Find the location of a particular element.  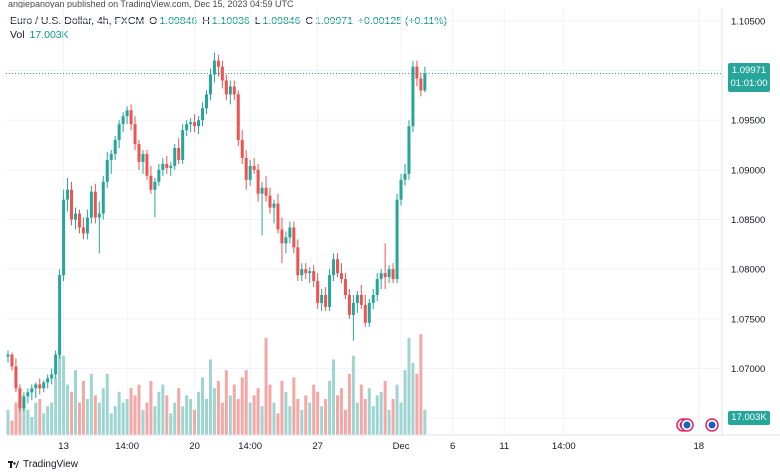

time-tick-label: 27 is located at coordinates (317, 446).